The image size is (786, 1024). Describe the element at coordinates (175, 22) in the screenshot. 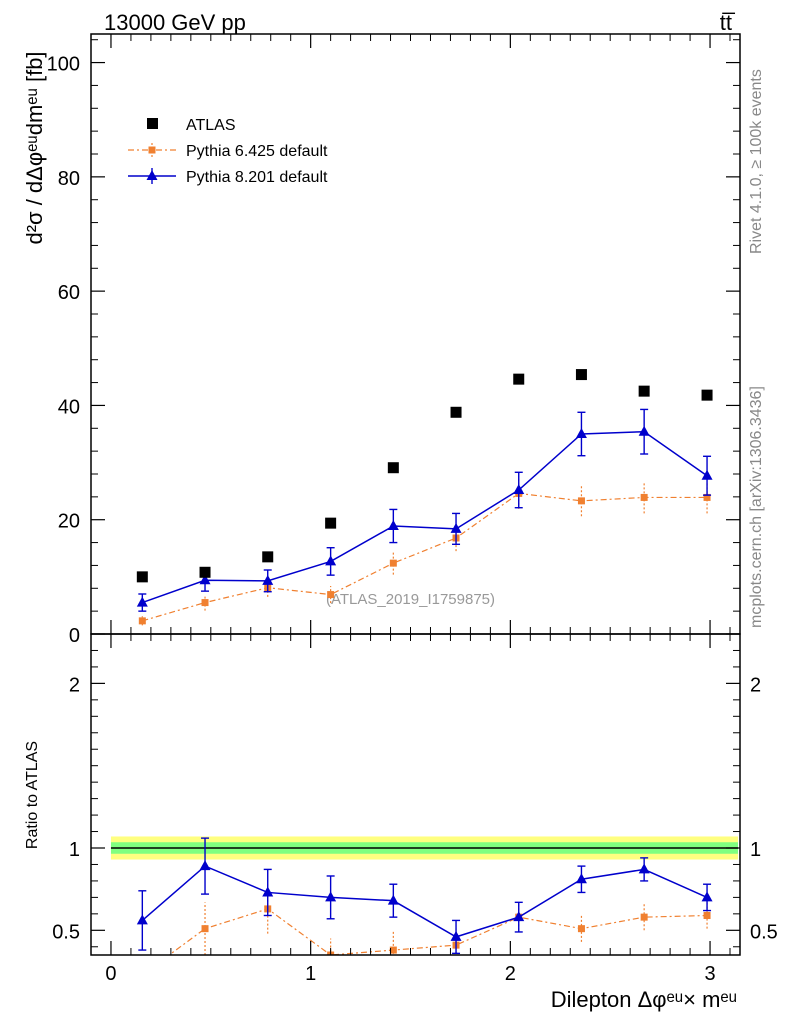

I see `energy-label: 13000 GeV pp` at that location.